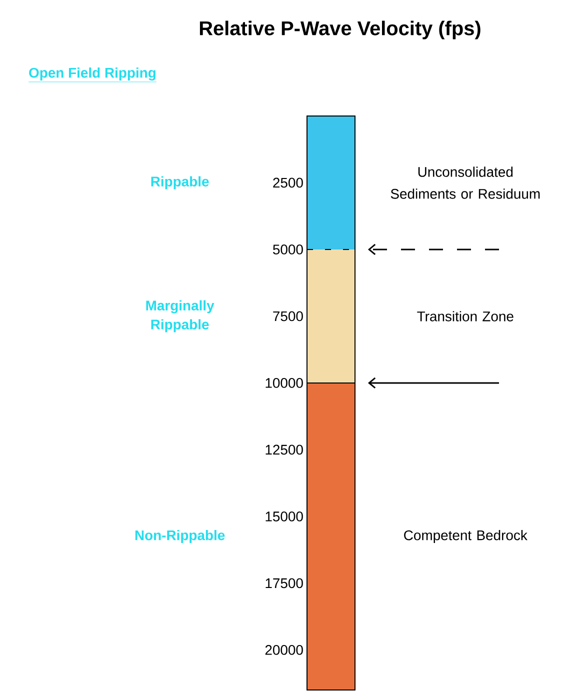 The height and width of the screenshot is (697, 572). Describe the element at coordinates (180, 316) in the screenshot. I see `text: Marginally Rippable` at that location.